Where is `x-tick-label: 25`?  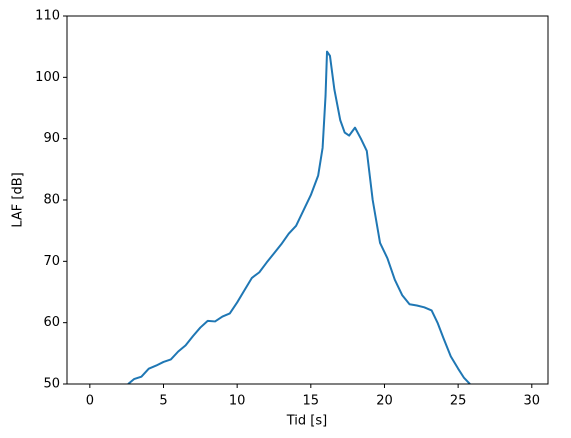
x-tick-label: 25 is located at coordinates (458, 401).